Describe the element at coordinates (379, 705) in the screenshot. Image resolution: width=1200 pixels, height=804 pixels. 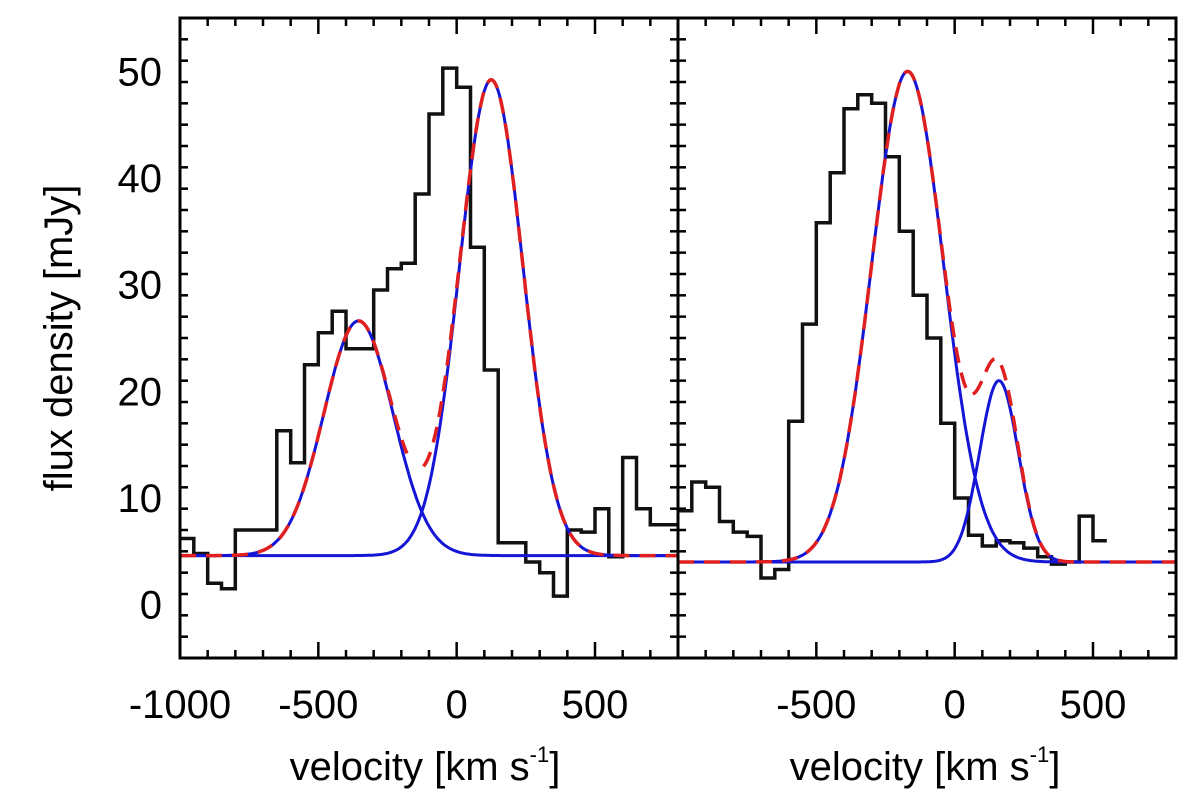
I see `left-x-tick-labels: -1000 -500 0 500` at that location.